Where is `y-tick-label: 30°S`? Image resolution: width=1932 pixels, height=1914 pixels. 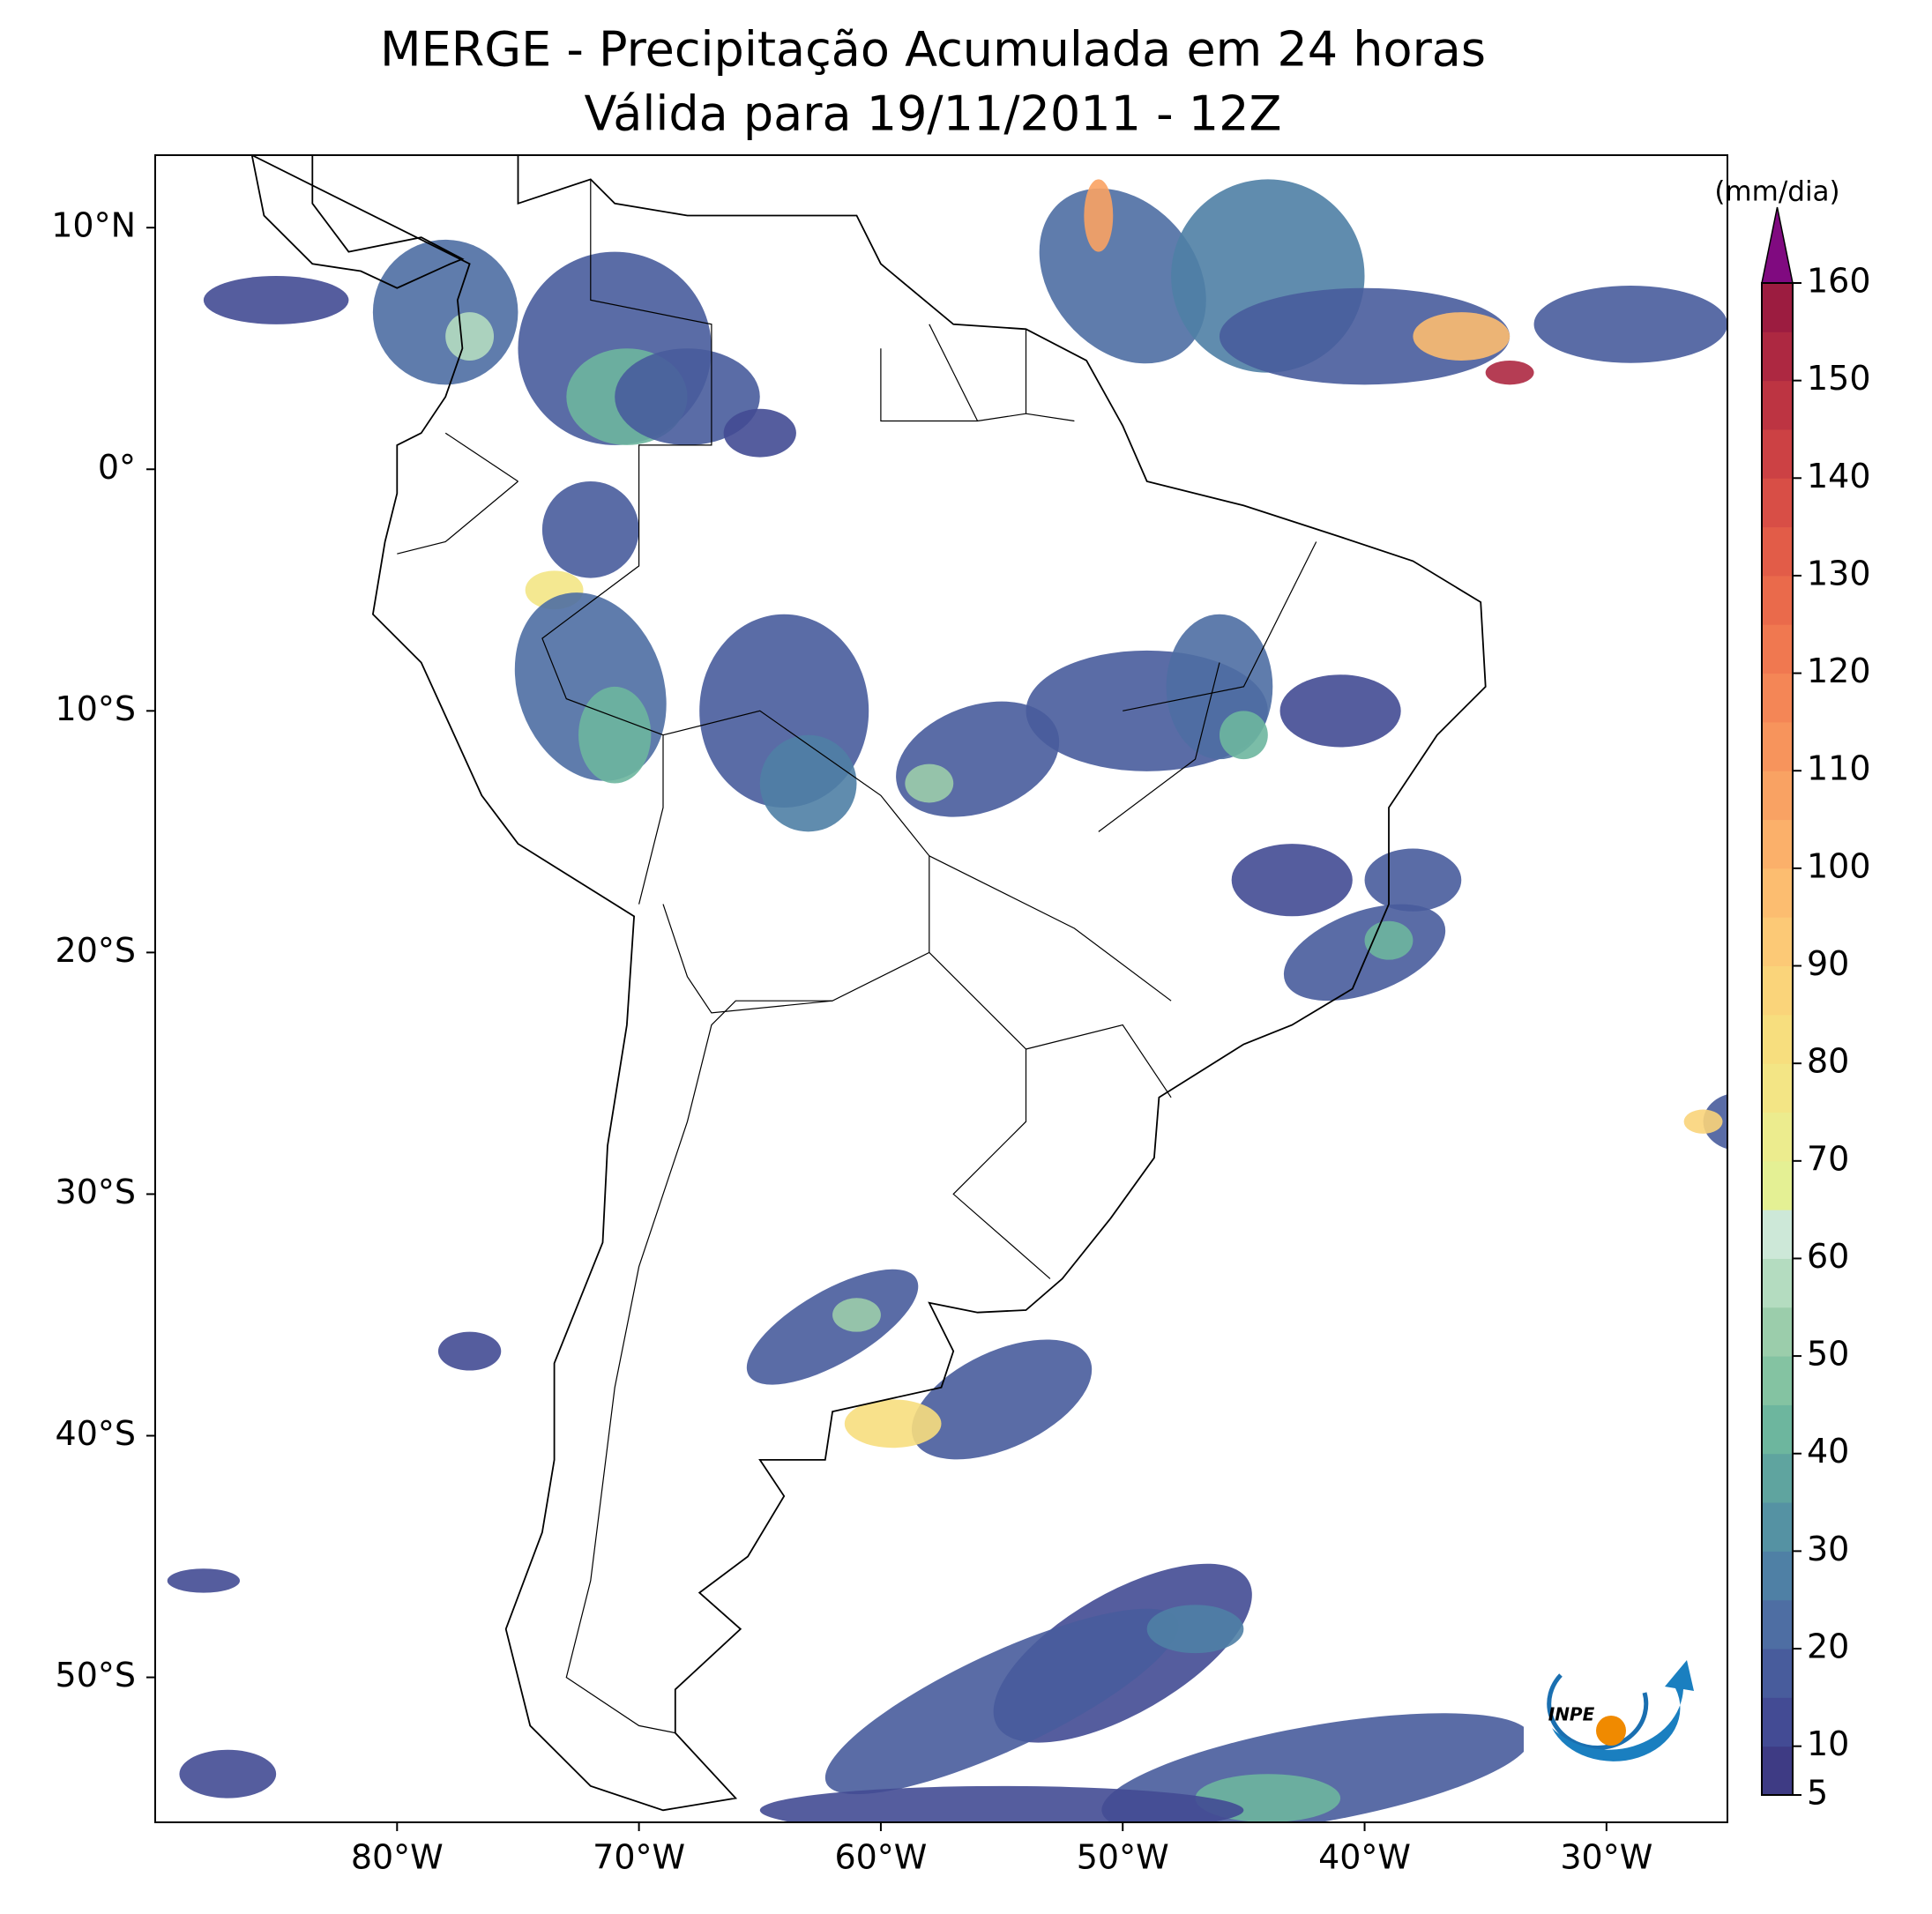
y-tick-label: 30°S is located at coordinates (96, 1192).